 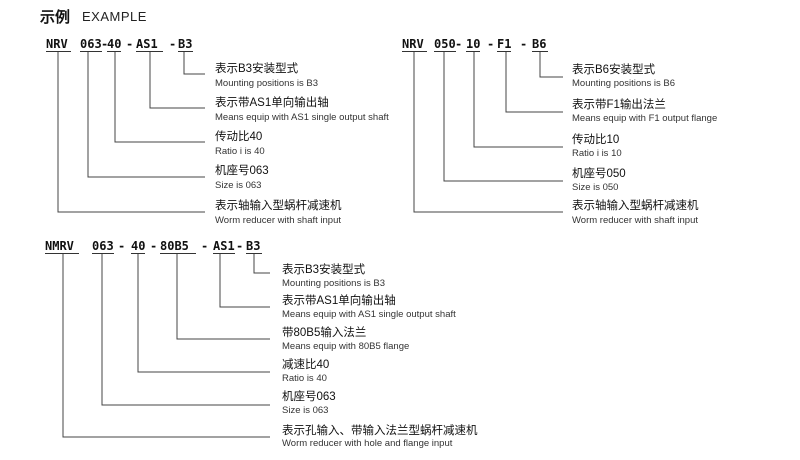 What do you see at coordinates (380, 431) in the screenshot?
I see `description-chinese: 表示孔输入、带输入法兰型蜗杆减速机` at bounding box center [380, 431].